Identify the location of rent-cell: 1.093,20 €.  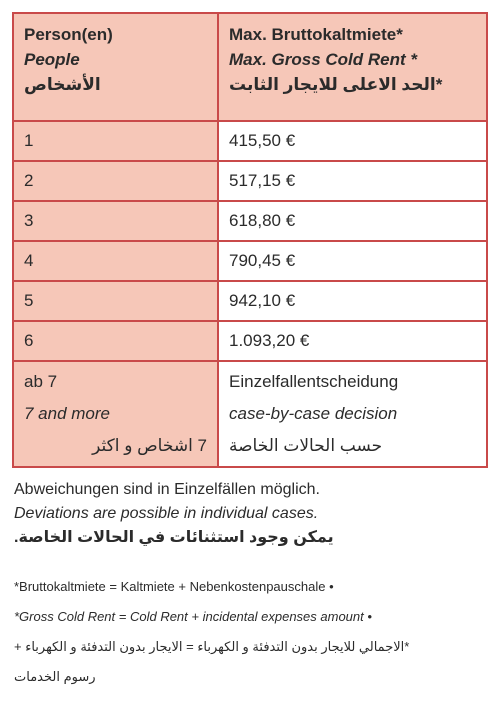
(352, 341).